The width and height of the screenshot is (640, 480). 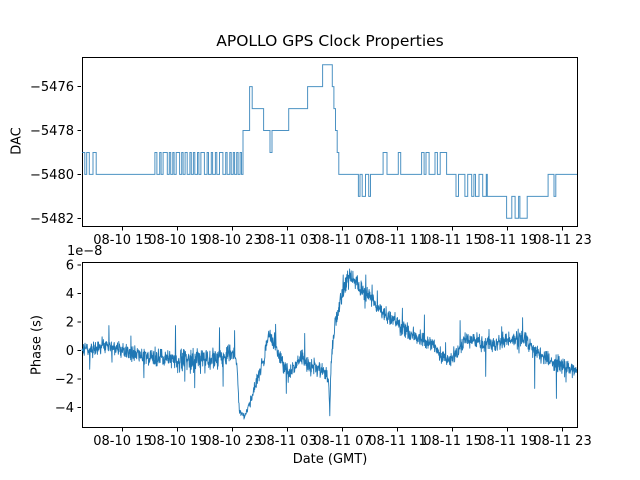 What do you see at coordinates (70, 323) in the screenshot?
I see `y-tick-label: 2` at bounding box center [70, 323].